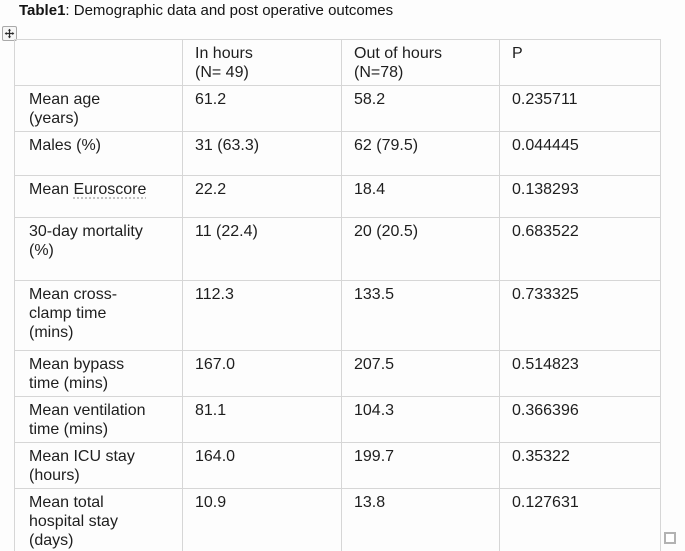 This screenshot has height=551, width=685. Describe the element at coordinates (670, 538) in the screenshot. I see `table-resize-handle` at that location.